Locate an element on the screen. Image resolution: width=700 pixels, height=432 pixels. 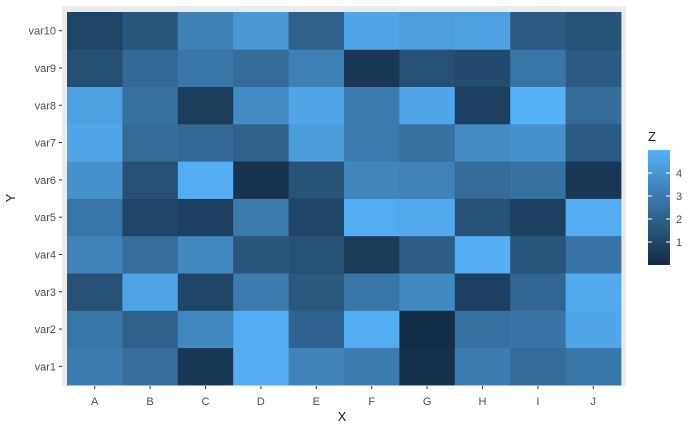
heatmap-cell-I-var5 is located at coordinates (538, 217).